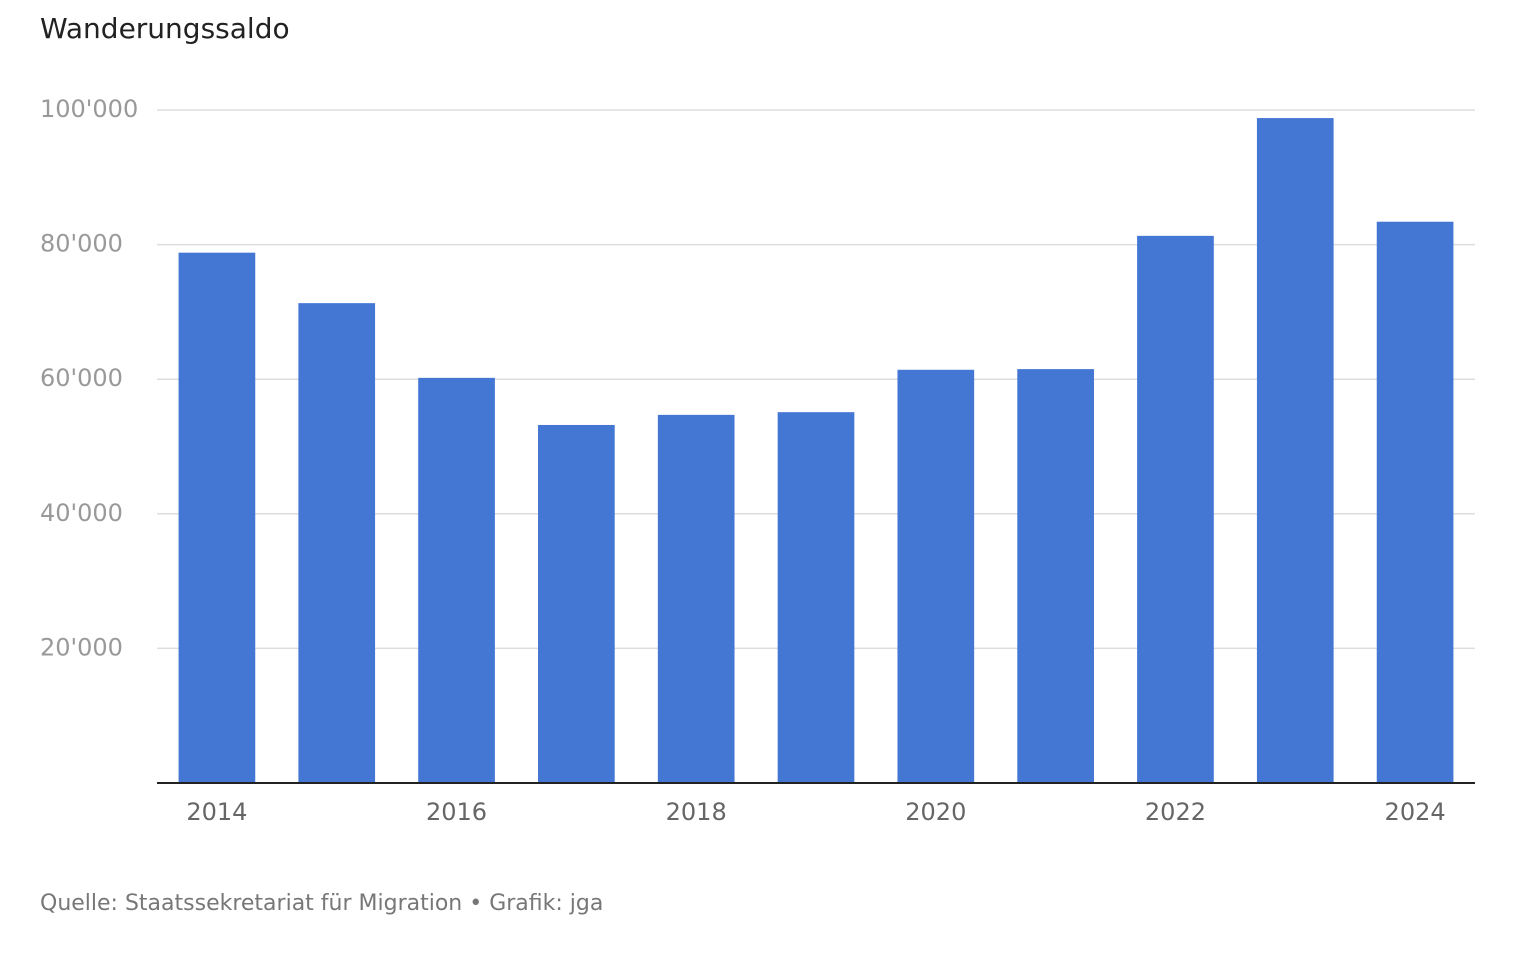 The height and width of the screenshot is (978, 1536). Describe the element at coordinates (81, 647) in the screenshot. I see `y-tick-label: 20'000` at that location.